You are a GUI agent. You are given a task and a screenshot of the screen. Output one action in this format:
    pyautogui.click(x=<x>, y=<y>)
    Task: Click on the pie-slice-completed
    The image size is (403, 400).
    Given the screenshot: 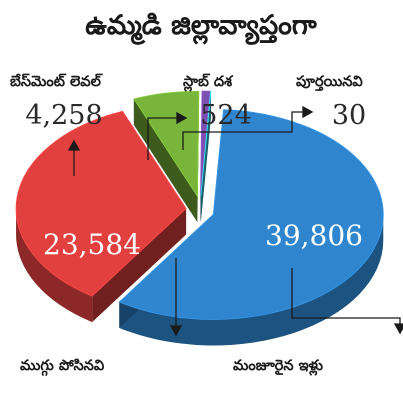 What is the action you would take?
    pyautogui.click(x=206, y=156)
    